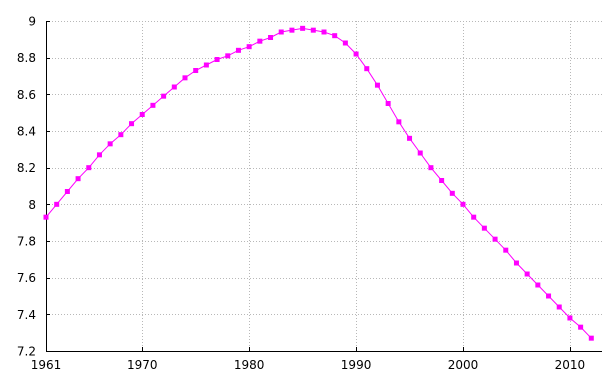  I want to click on y-tick-label: 8.2, so click(26, 168).